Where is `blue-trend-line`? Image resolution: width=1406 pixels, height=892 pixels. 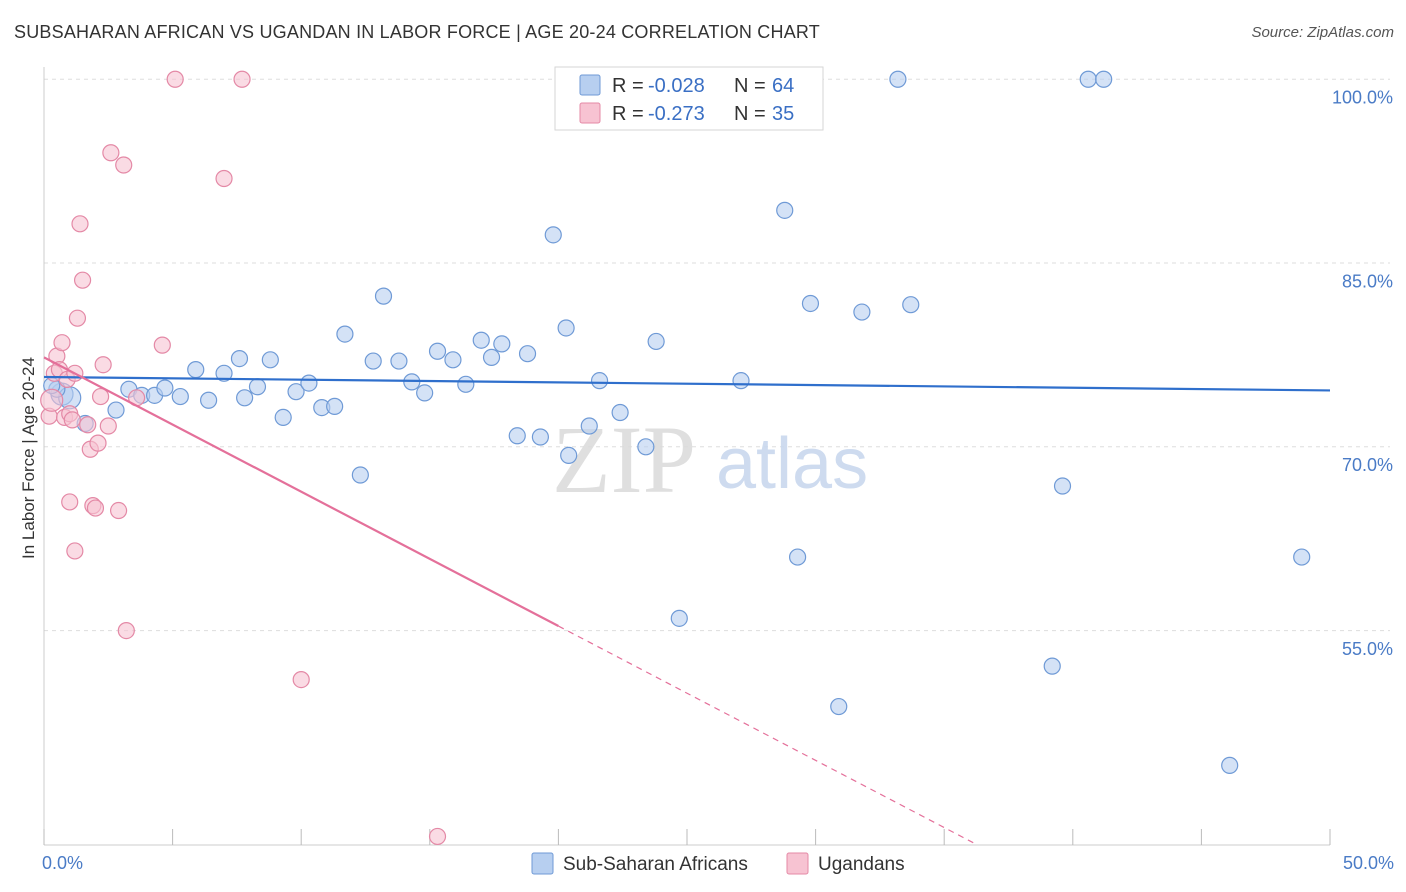
blue-trend-line is located at coordinates (687, 383).